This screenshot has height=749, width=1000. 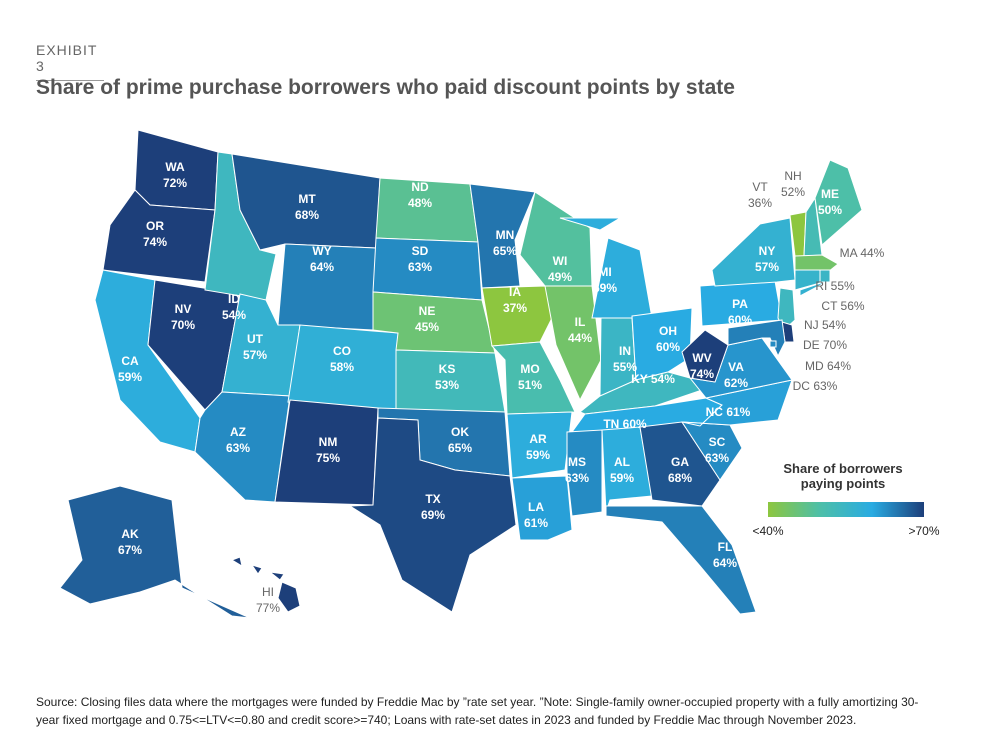 What do you see at coordinates (432, 499) in the screenshot?
I see `state-abbr: TX` at bounding box center [432, 499].